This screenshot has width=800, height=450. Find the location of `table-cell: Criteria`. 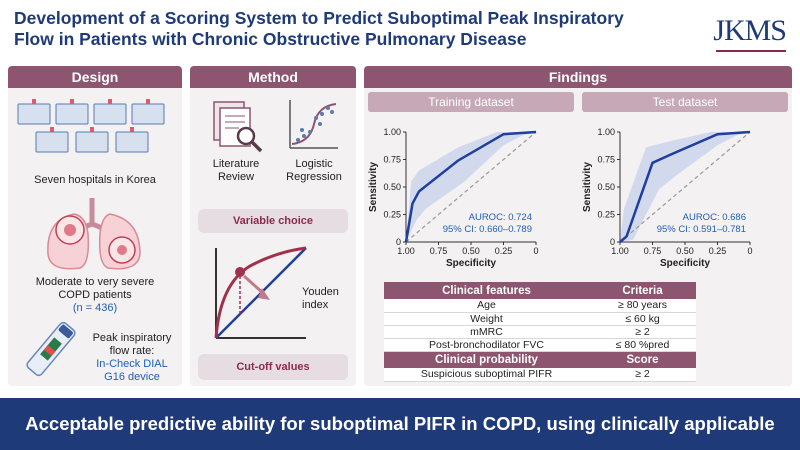

table-cell: Criteria is located at coordinates (642, 290).